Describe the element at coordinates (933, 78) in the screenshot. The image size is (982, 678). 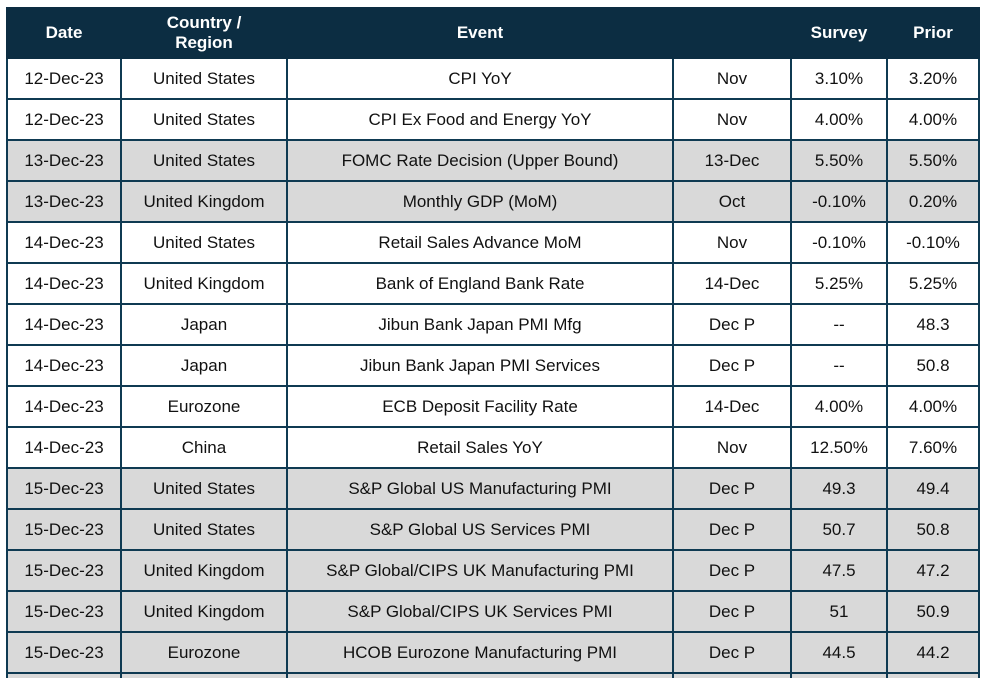
I see `cell-prior: 3.20%` at that location.